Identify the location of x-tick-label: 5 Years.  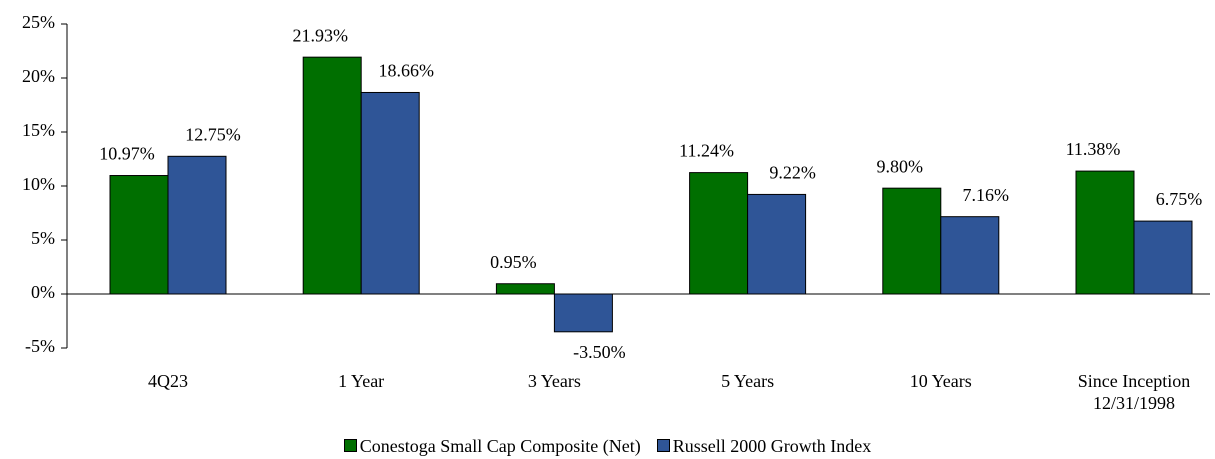
(748, 381).